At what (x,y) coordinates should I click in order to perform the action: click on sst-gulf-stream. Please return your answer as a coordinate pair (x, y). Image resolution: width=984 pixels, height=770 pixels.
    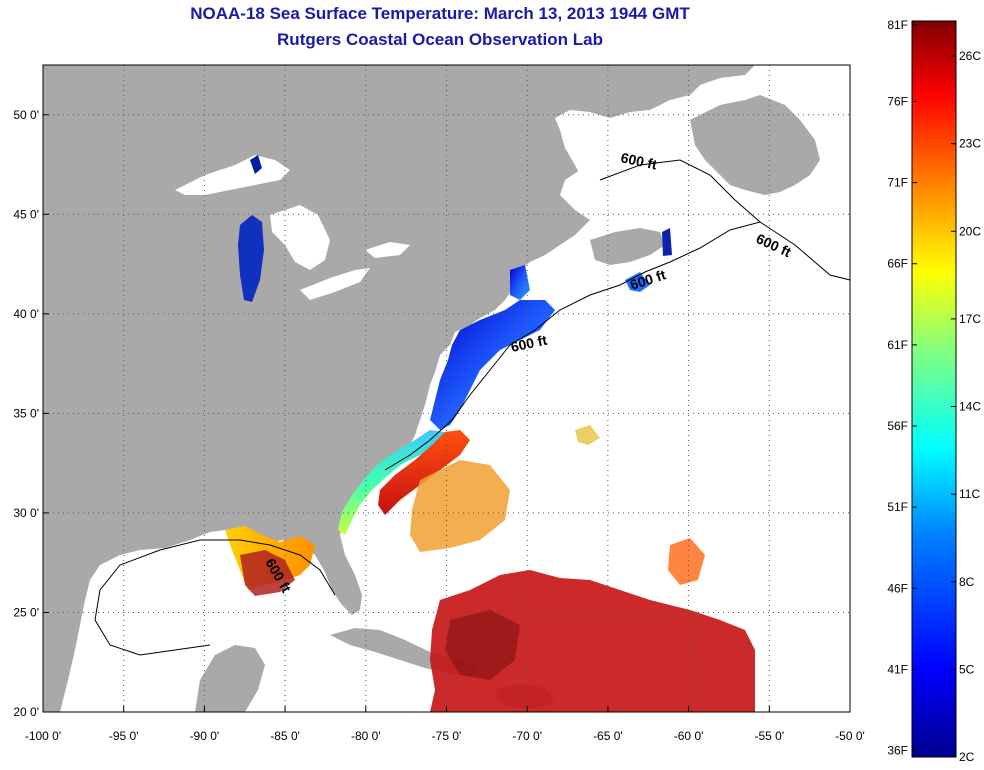
    Looking at the image, I should click on (424, 472).